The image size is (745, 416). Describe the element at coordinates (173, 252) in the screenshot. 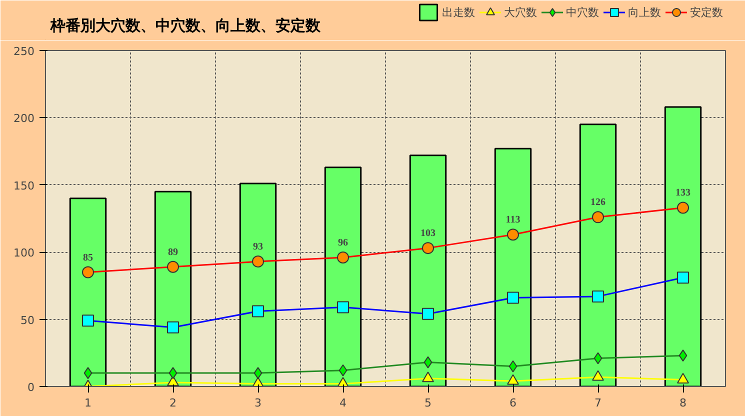

I see `data-label: 89` at that location.